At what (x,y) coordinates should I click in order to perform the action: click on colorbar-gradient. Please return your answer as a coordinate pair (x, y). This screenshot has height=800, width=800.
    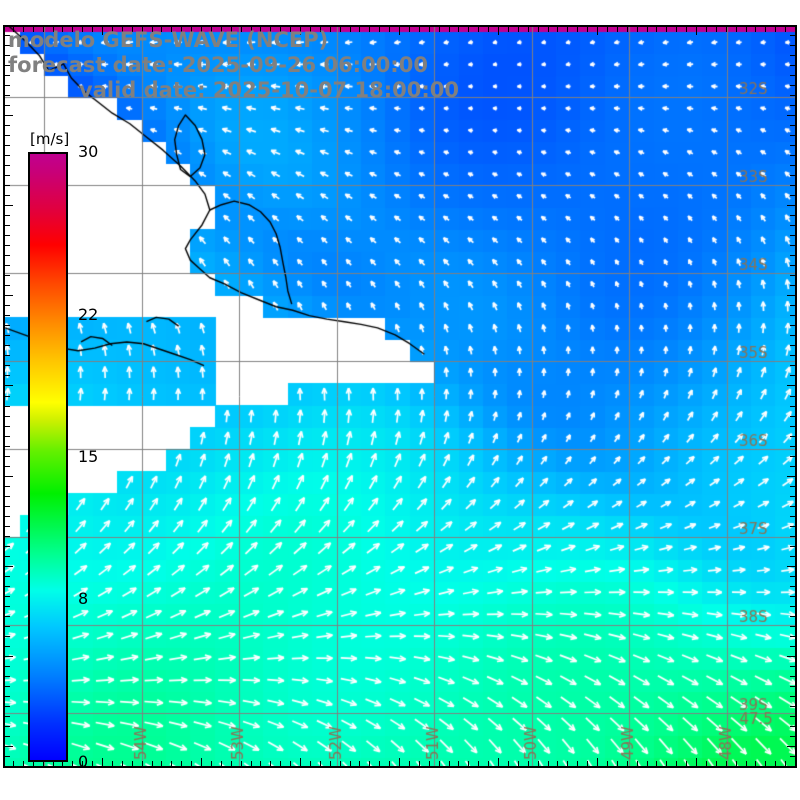
    Looking at the image, I should click on (48, 457).